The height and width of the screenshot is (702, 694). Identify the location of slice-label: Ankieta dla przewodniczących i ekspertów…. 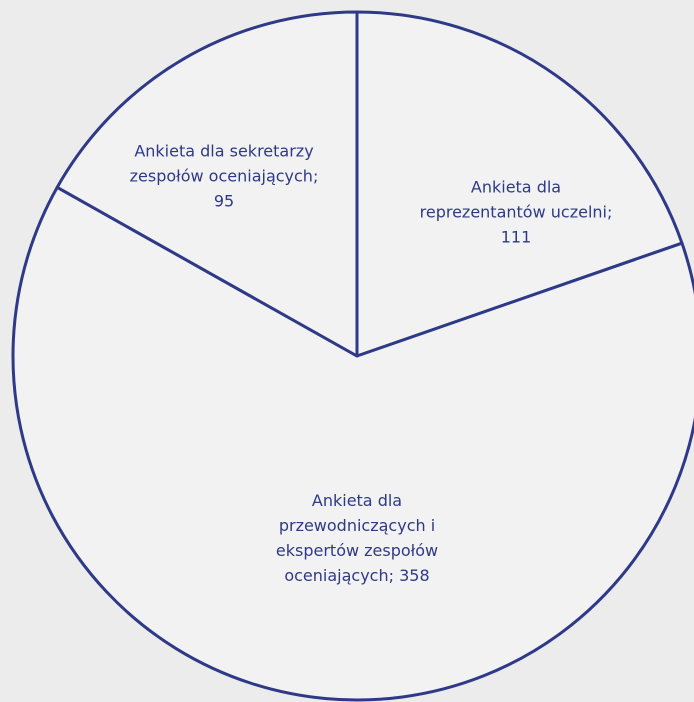
(357, 538).